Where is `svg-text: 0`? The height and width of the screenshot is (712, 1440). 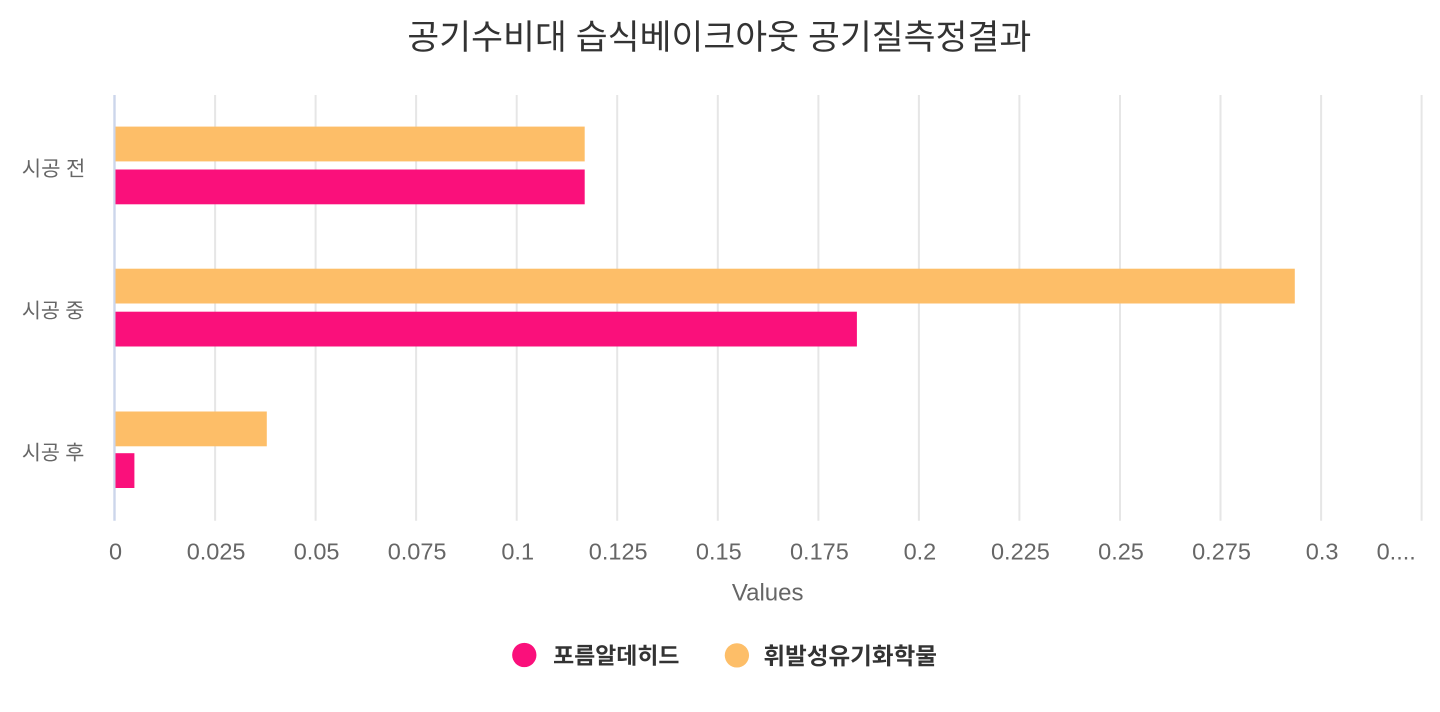 svg-text: 0 is located at coordinates (115, 552).